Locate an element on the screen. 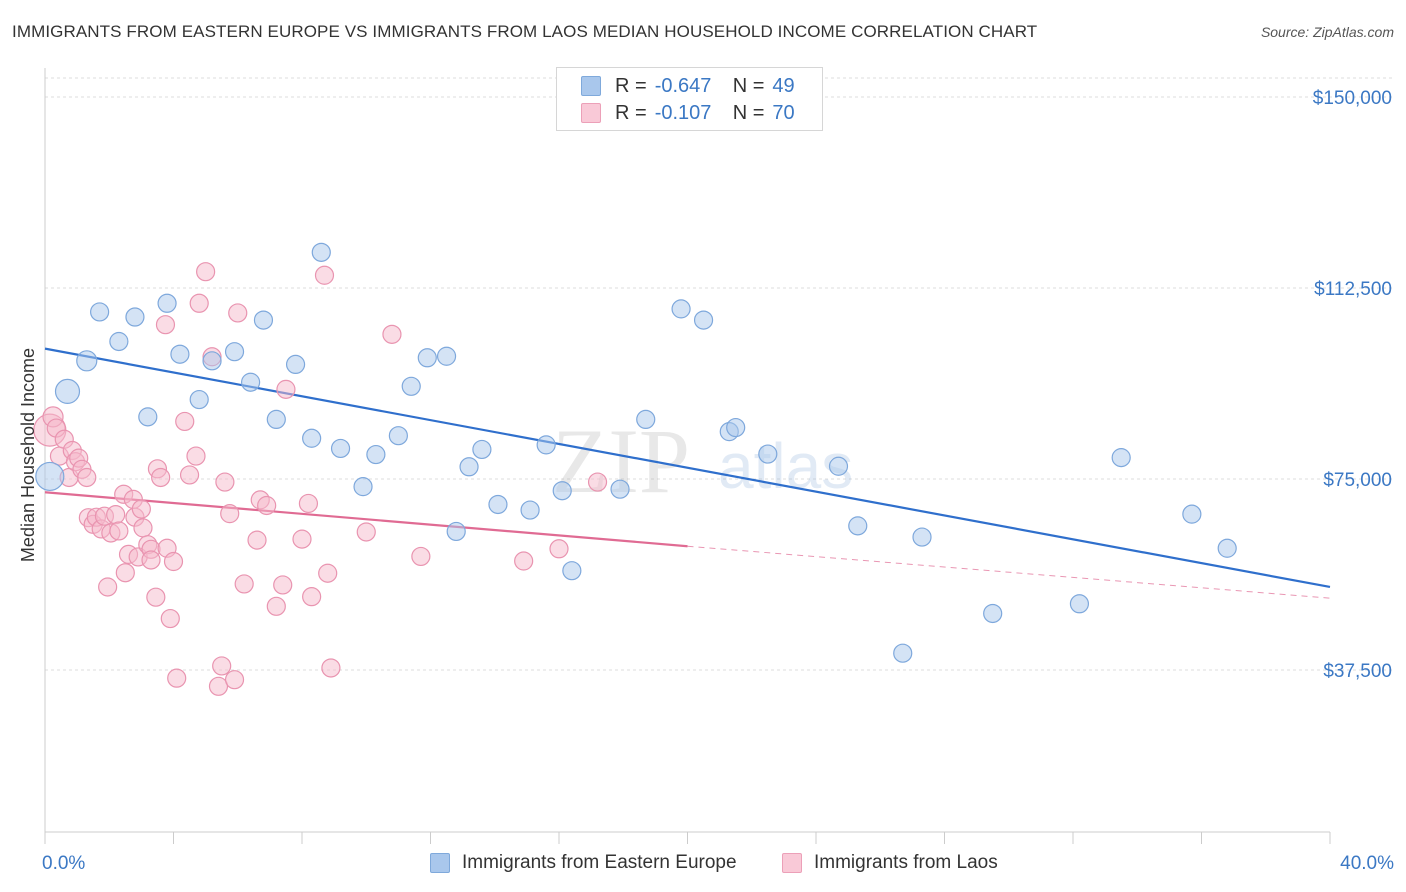 This screenshot has width=1406, height=892. source-label: Source: ZipAtlas.com is located at coordinates (1327, 32).